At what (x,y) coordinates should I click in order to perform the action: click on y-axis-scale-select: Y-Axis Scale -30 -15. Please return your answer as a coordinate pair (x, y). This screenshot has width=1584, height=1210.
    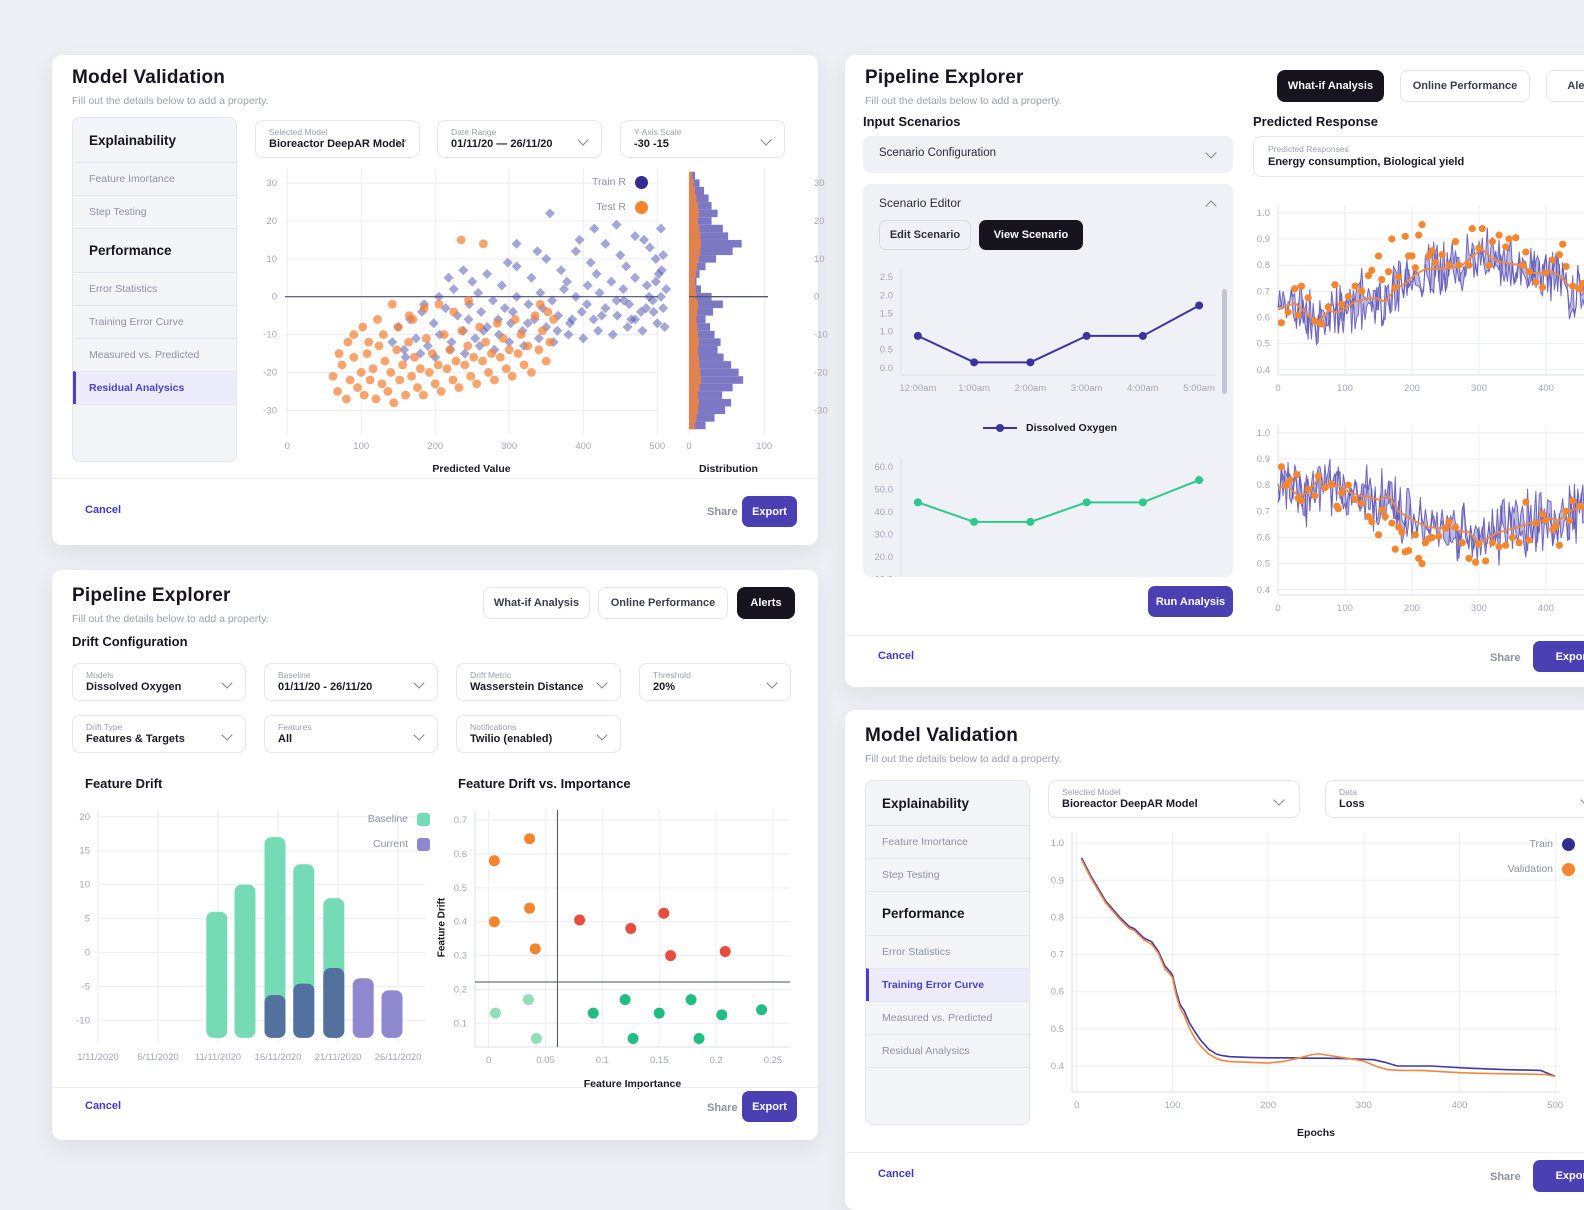
    Looking at the image, I should click on (702, 139).